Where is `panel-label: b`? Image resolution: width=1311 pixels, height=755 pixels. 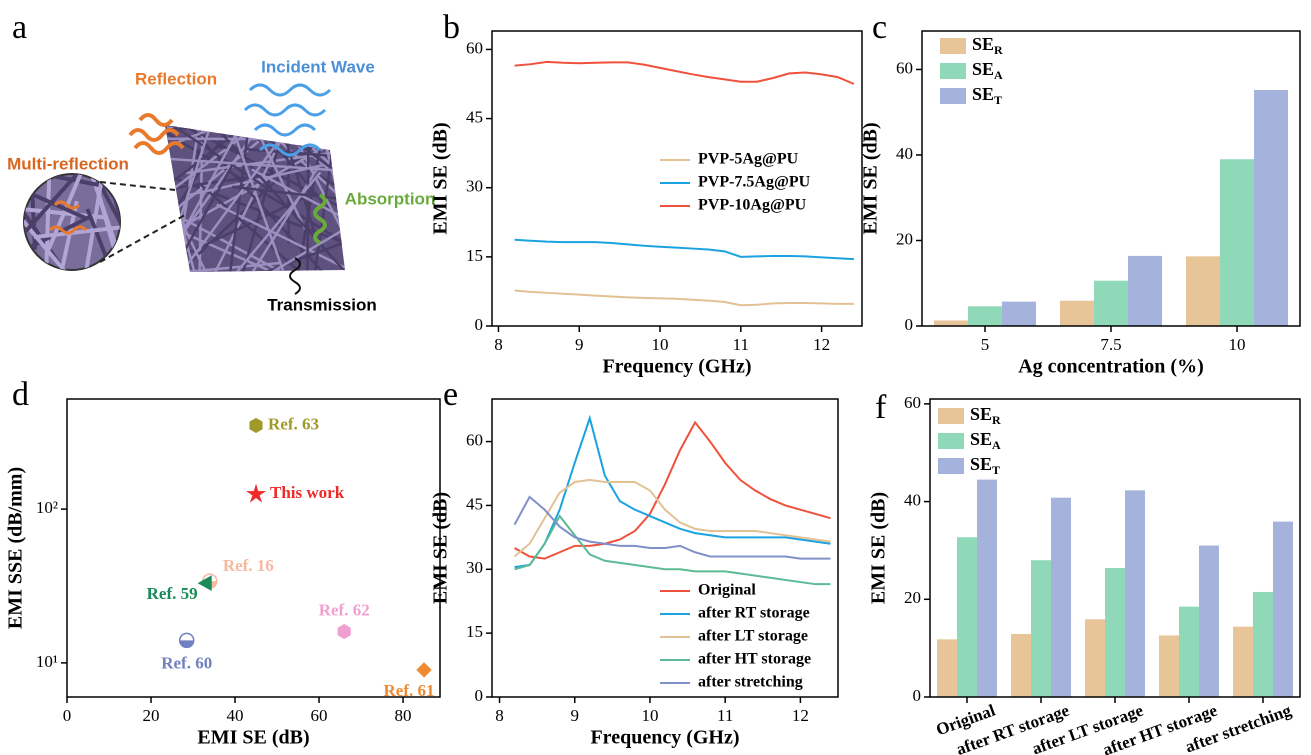
panel-label: b is located at coordinates (451, 27).